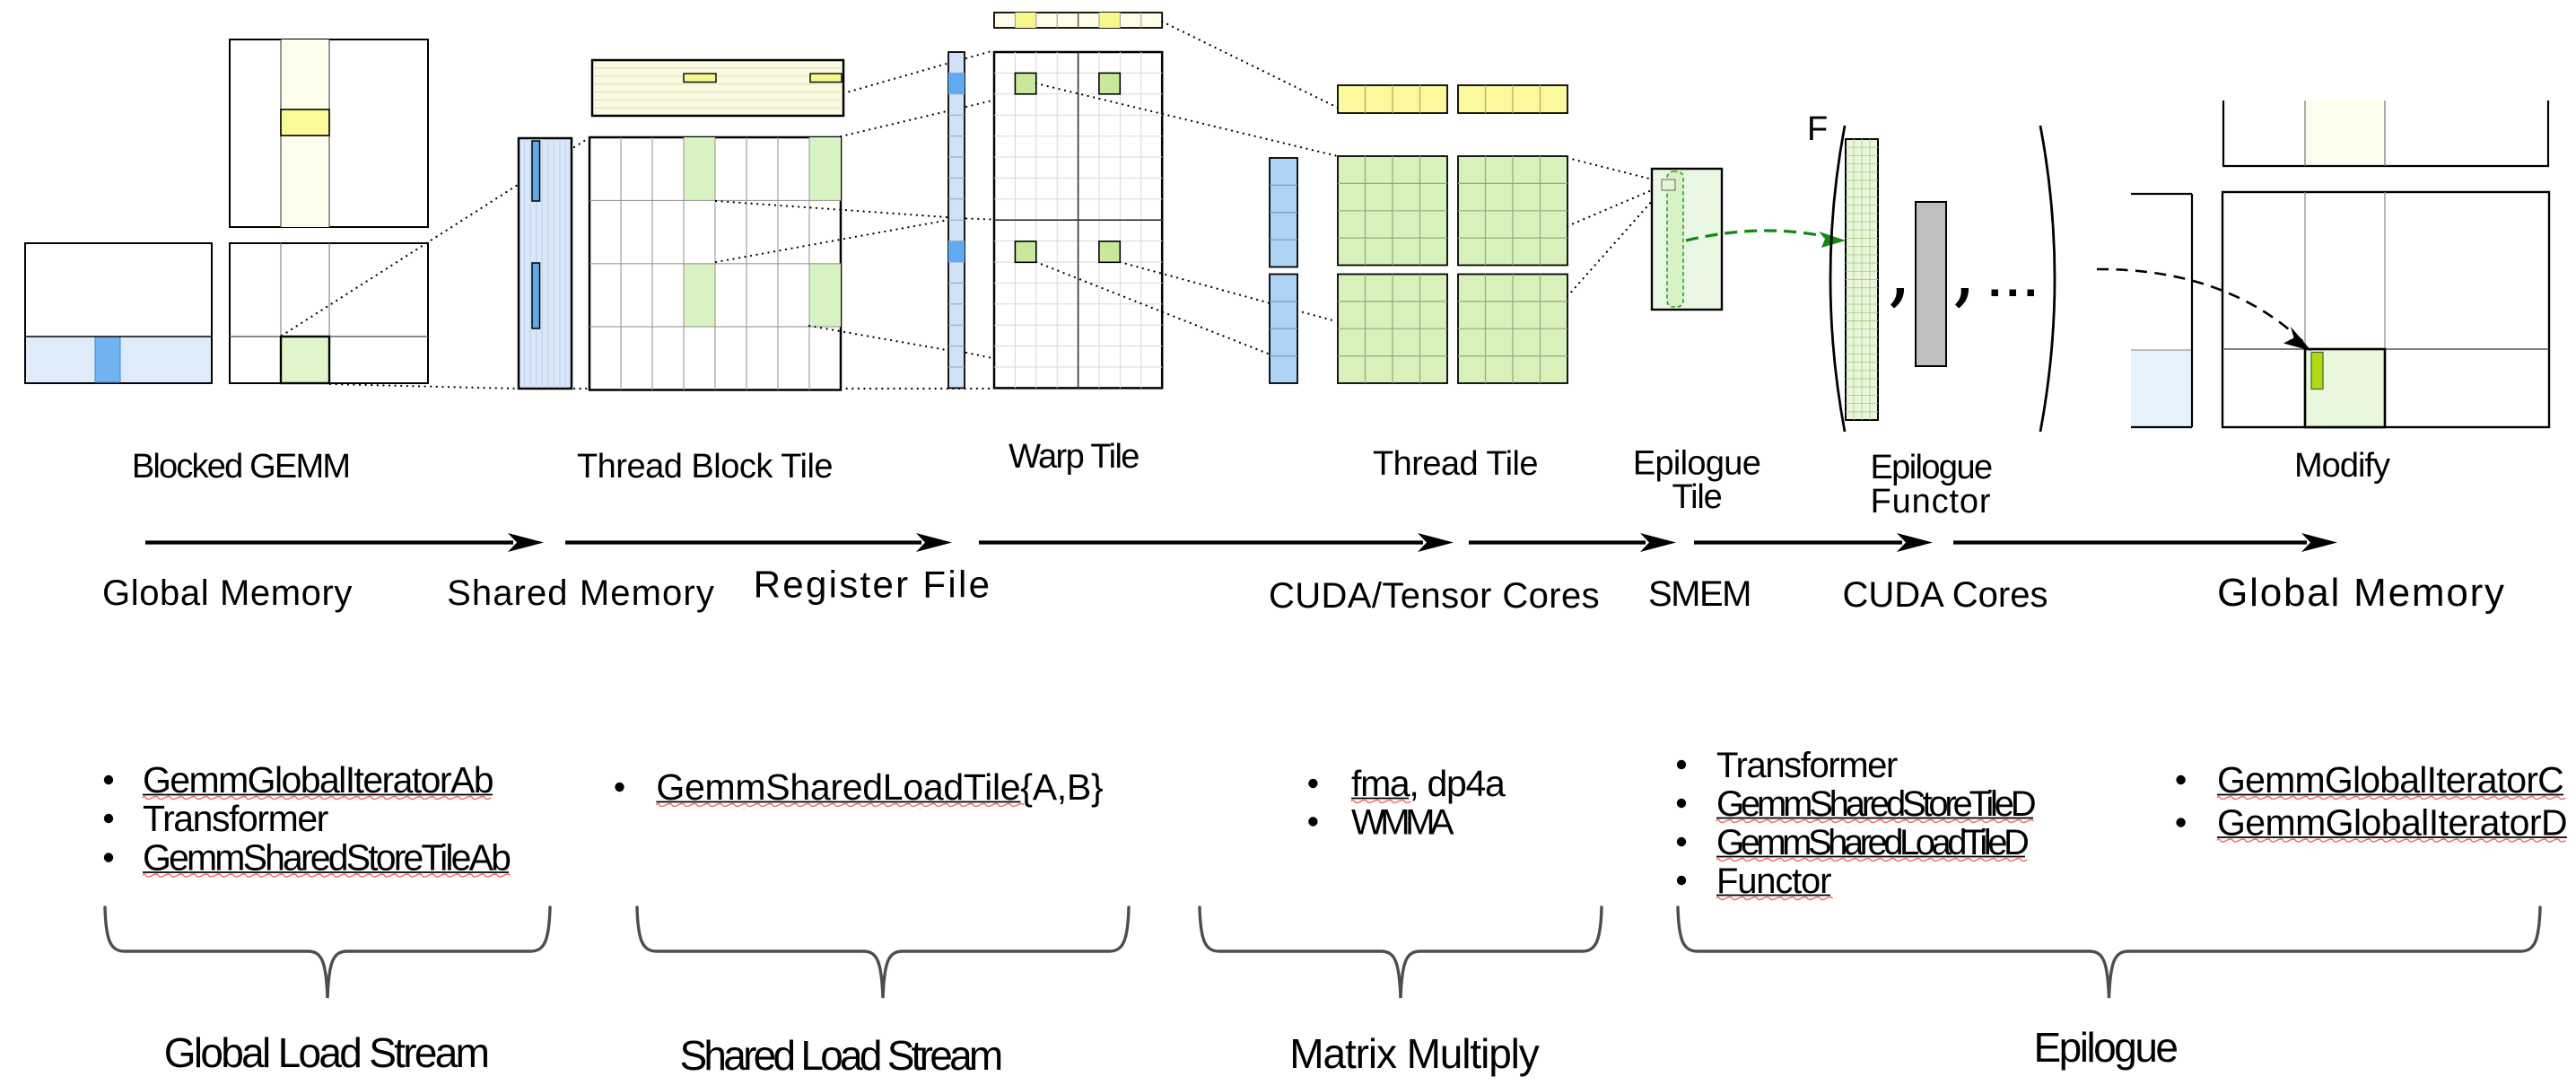  I want to click on svg-text: Blocked GEMM, so click(241, 467).